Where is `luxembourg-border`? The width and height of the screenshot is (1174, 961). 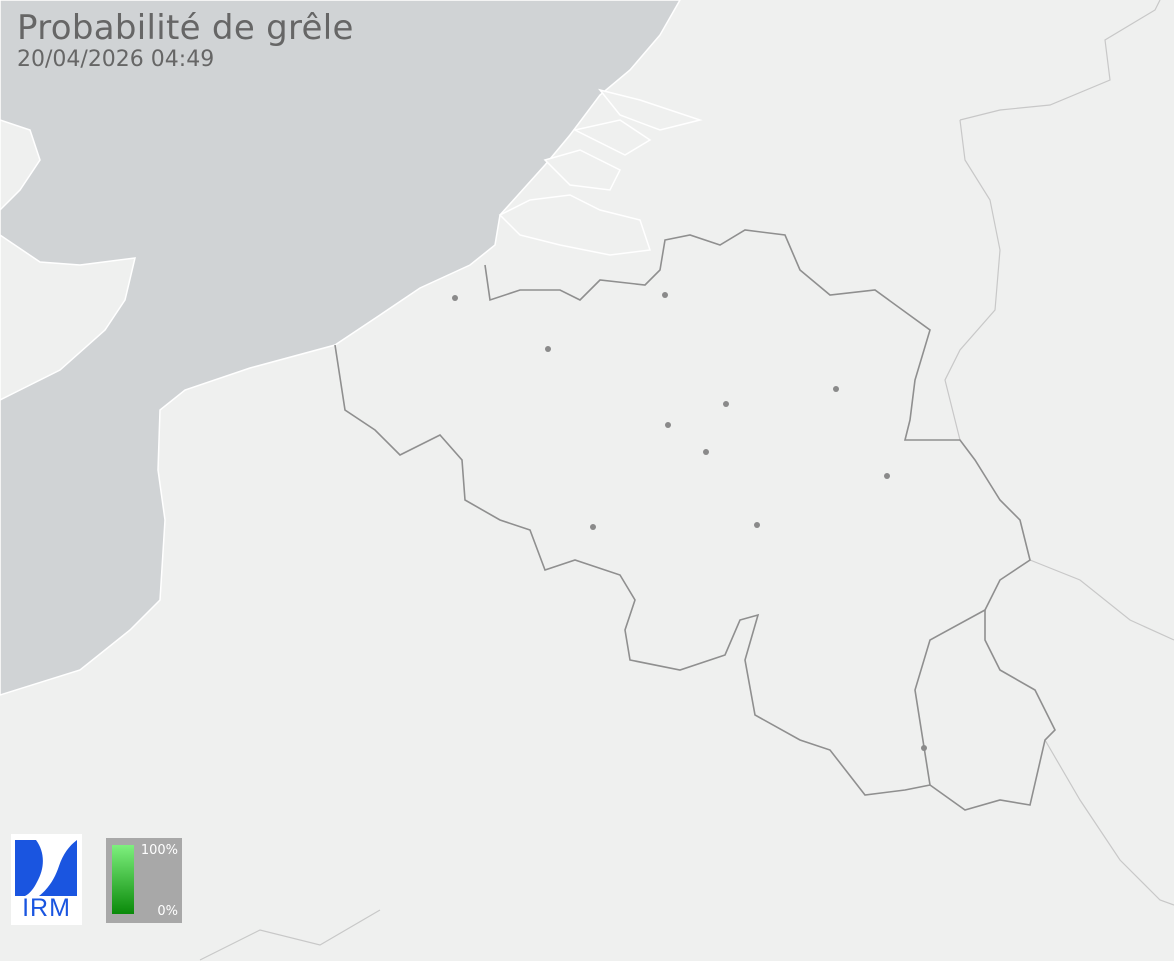 luxembourg-border is located at coordinates (992, 710).